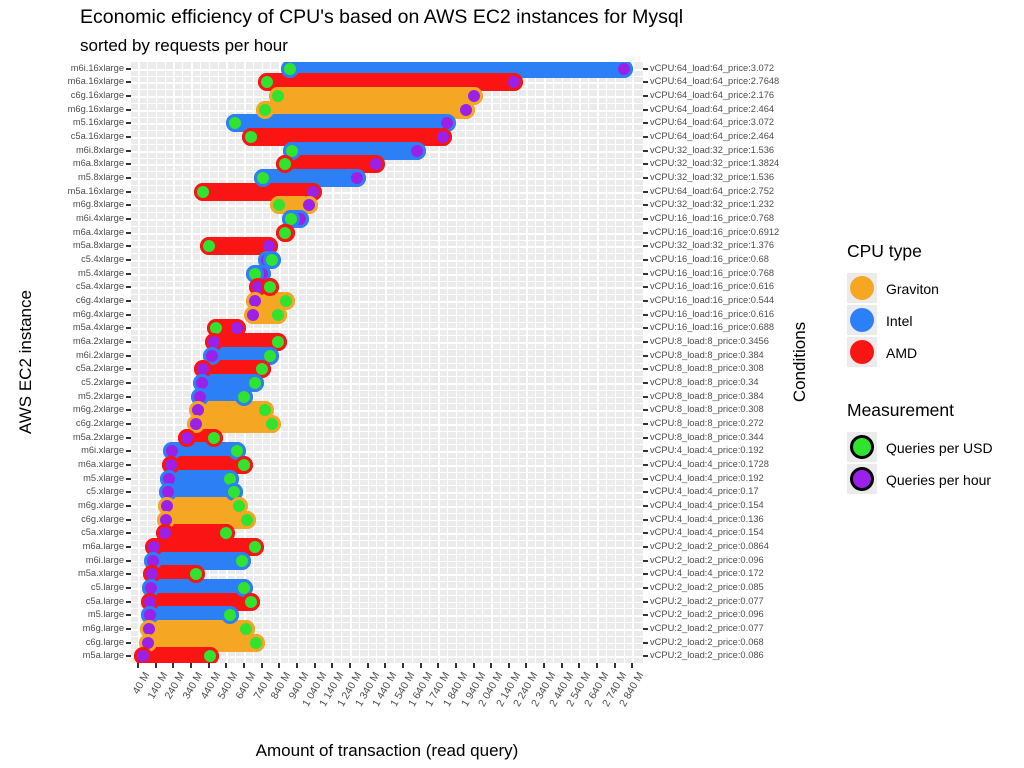 The image size is (1024, 768). Describe the element at coordinates (707, 409) in the screenshot. I see `condition-label: vCPU:8_load:8_price:0.308` at that location.